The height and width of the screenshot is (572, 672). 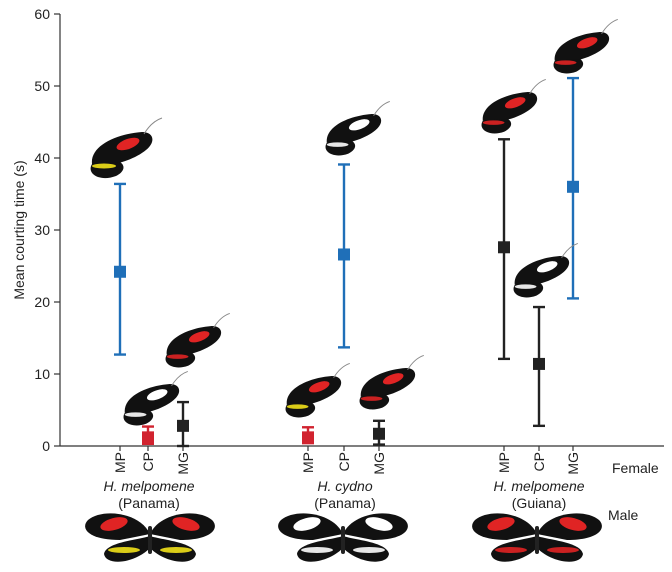 What do you see at coordinates (635, 468) in the screenshot?
I see `female-label: Female` at bounding box center [635, 468].